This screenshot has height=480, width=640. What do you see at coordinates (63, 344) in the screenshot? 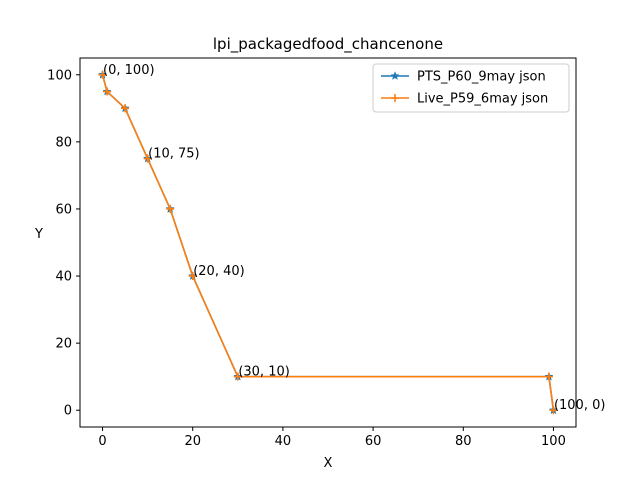
I see `y-tick-label: 20` at bounding box center [63, 344].